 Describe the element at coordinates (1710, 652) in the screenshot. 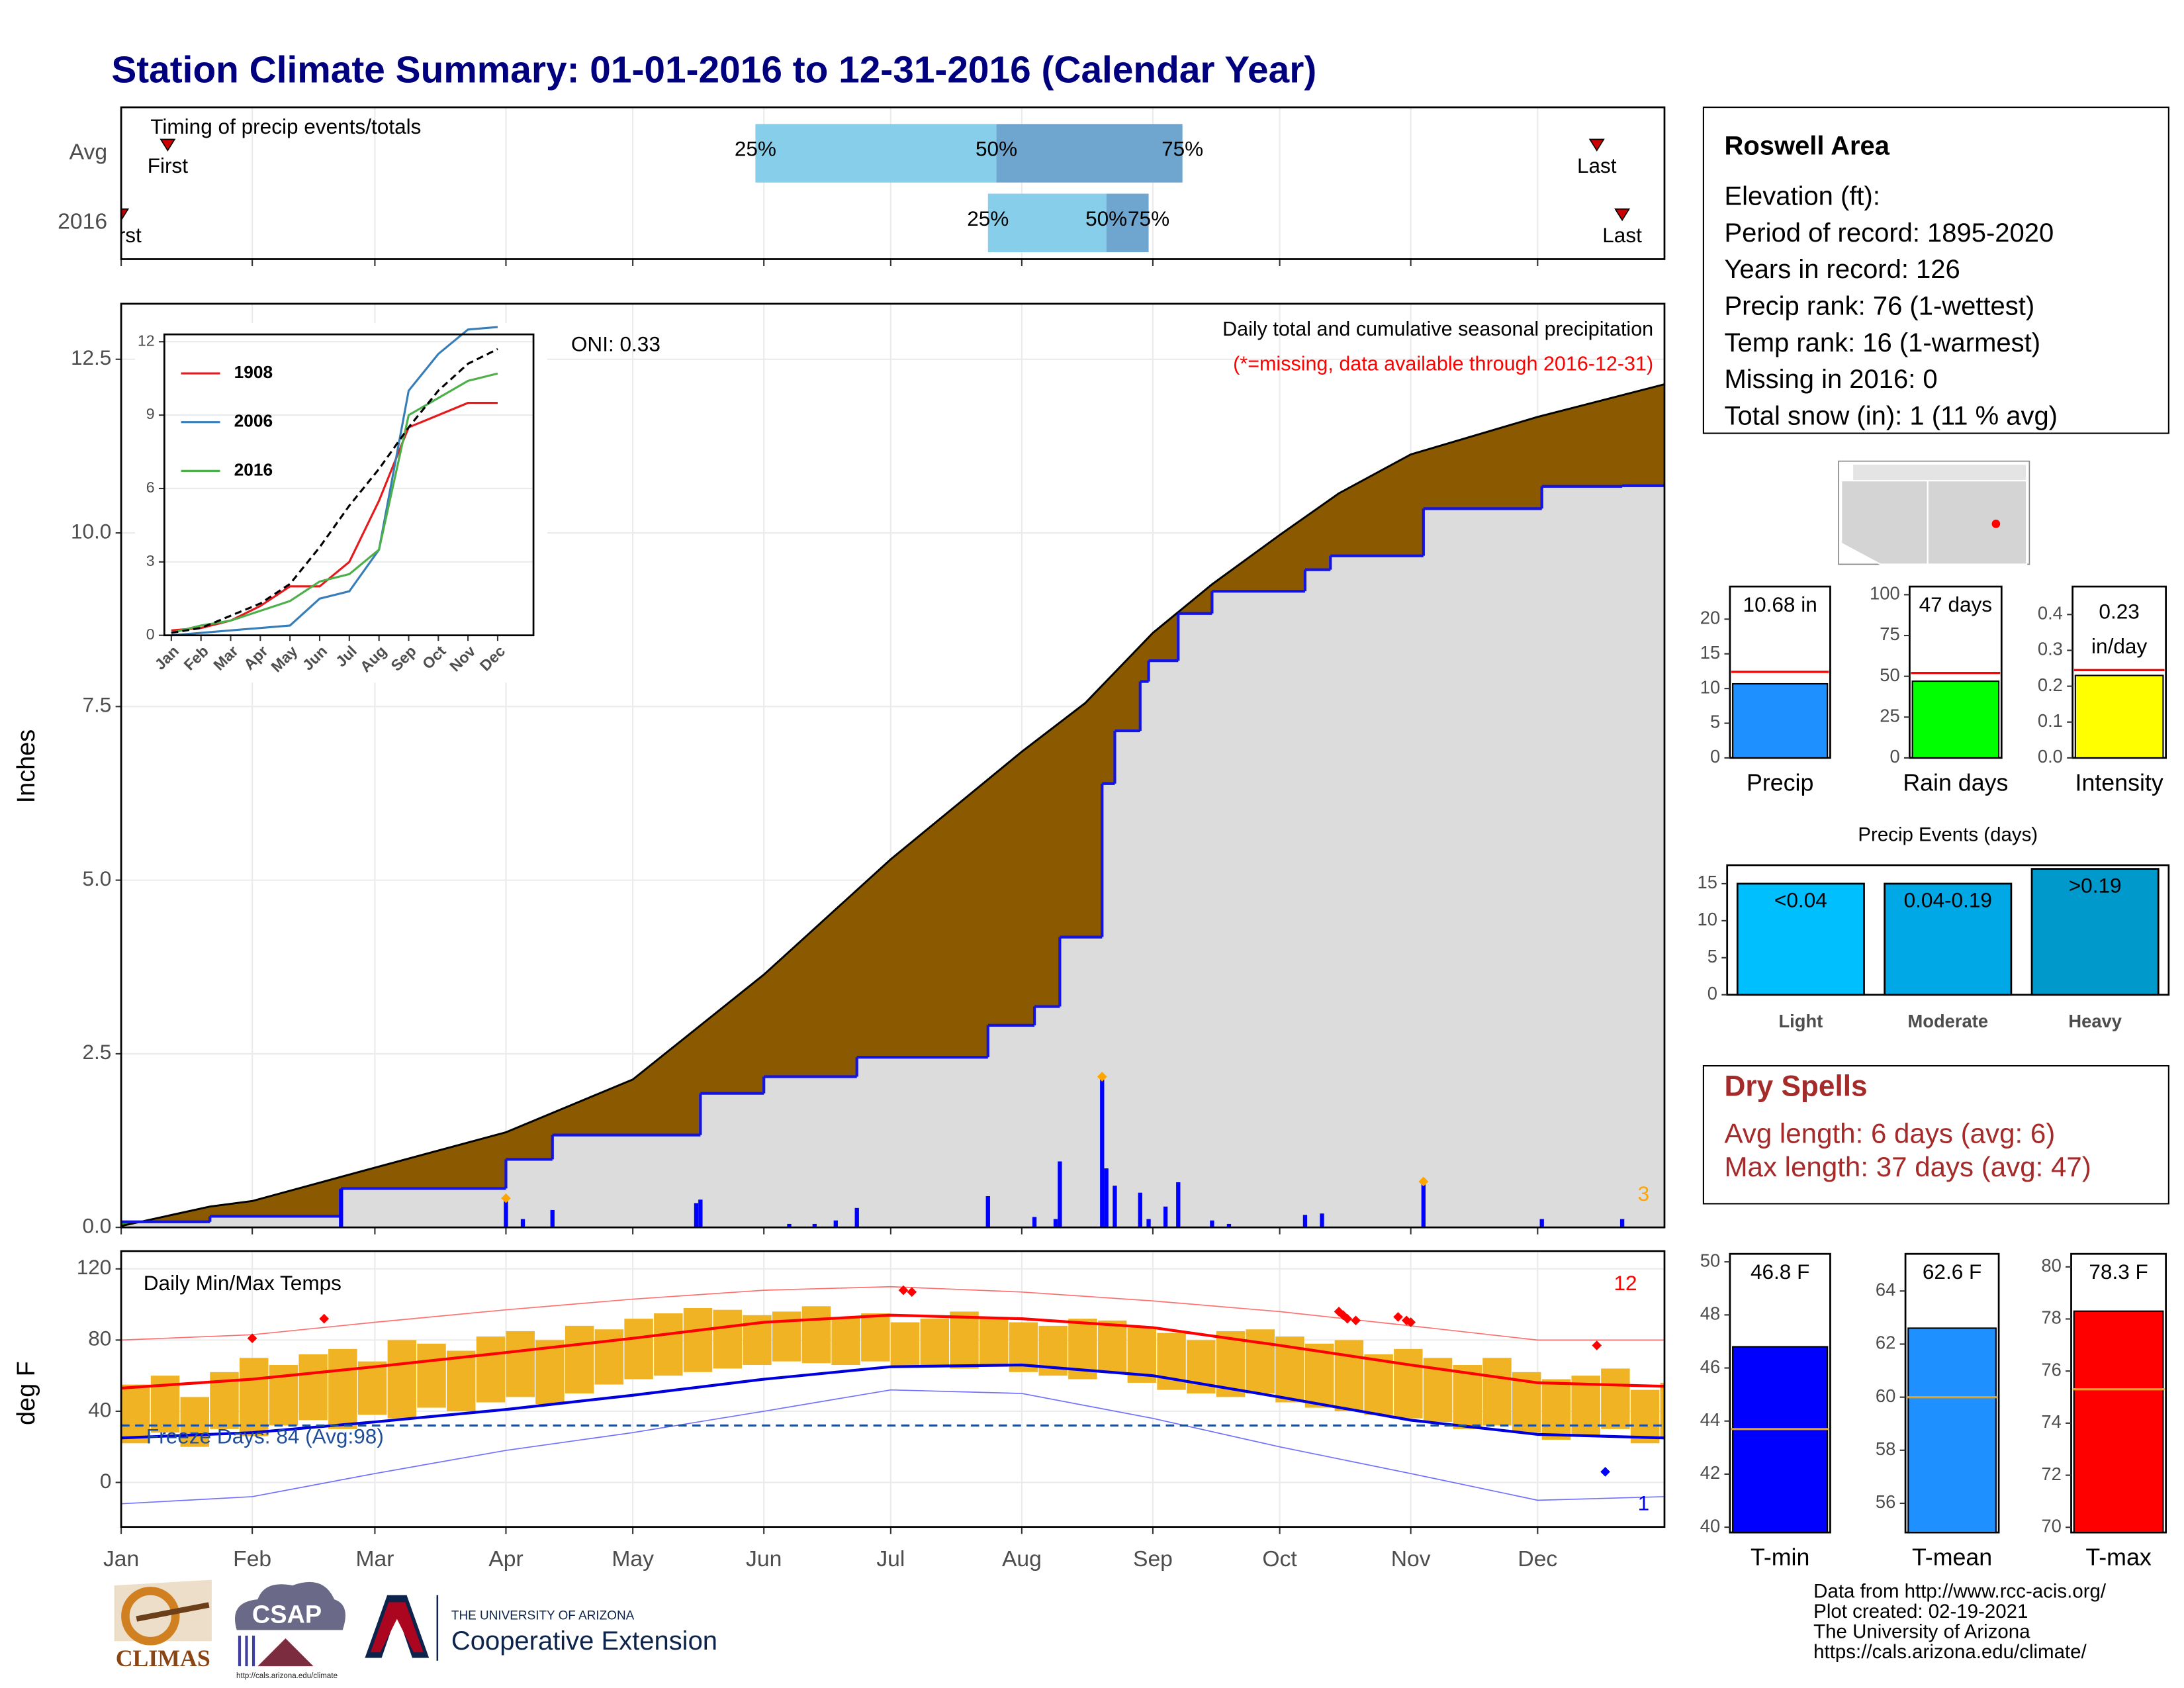

I see `y-tick-label: 15` at that location.